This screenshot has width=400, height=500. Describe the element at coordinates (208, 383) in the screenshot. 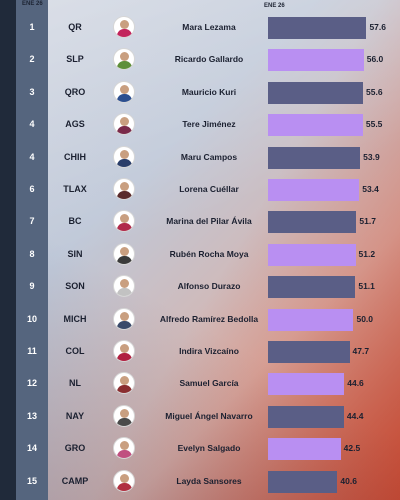

I see `table-row: 12 NL Samuel García 44.6` at that location.